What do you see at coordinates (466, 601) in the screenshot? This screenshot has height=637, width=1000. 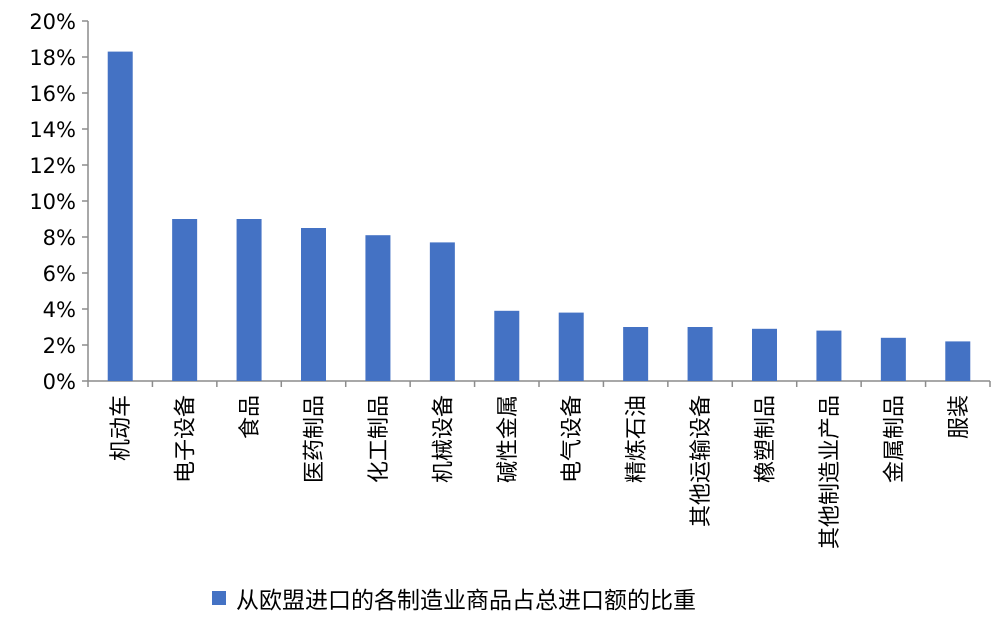 I see `legend-label: 从欧盟进口的各制造业商品占总进口额的比重` at bounding box center [466, 601].